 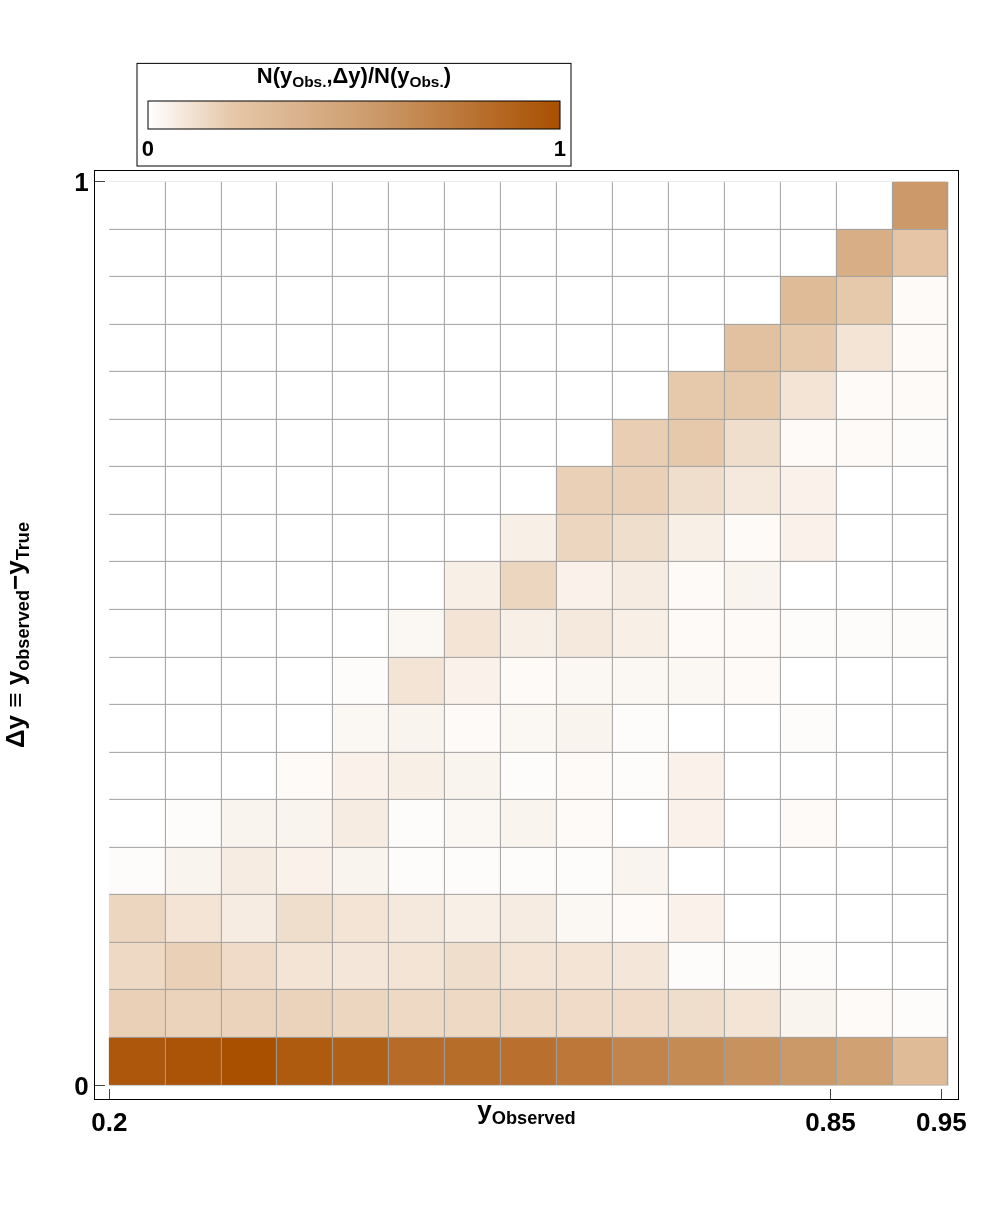 What do you see at coordinates (526, 1111) in the screenshot?
I see `x-axis-title: y$_{Observed}$` at bounding box center [526, 1111].